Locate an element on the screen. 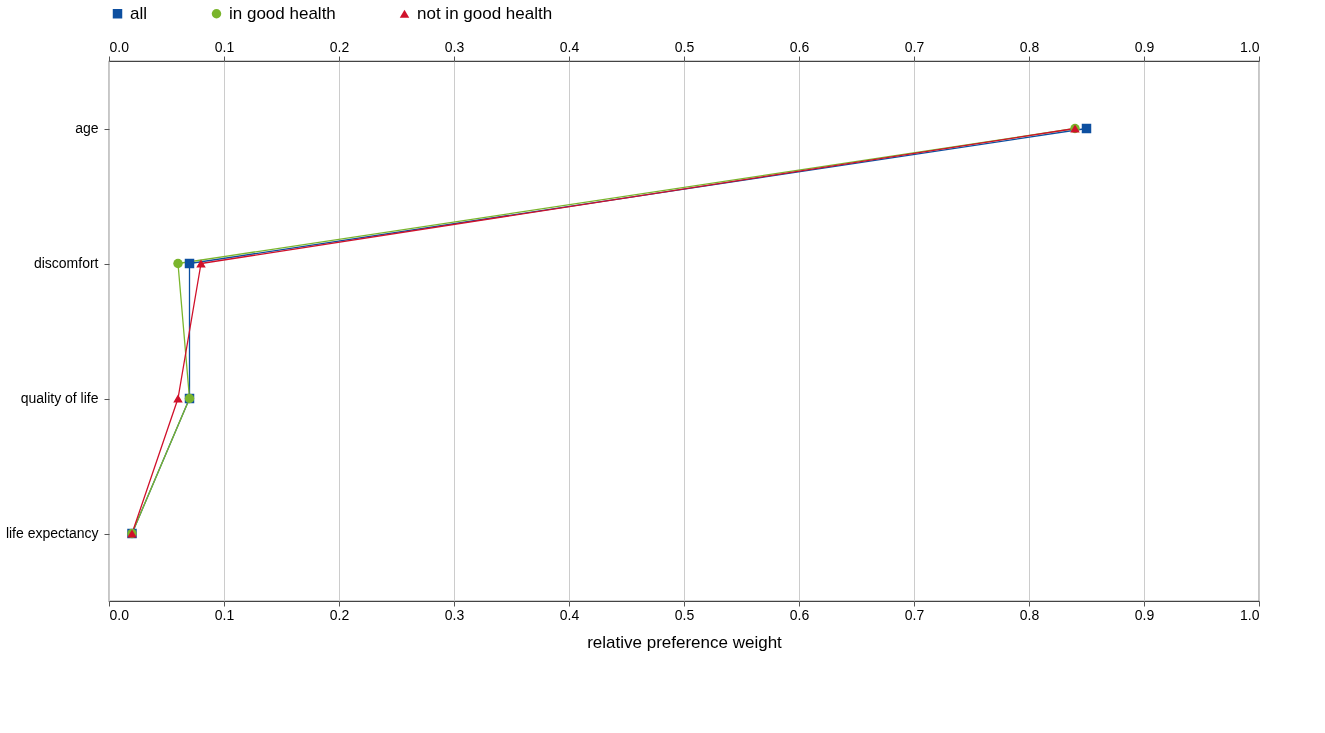  x-tick-label: 0.6 is located at coordinates (799, 614).